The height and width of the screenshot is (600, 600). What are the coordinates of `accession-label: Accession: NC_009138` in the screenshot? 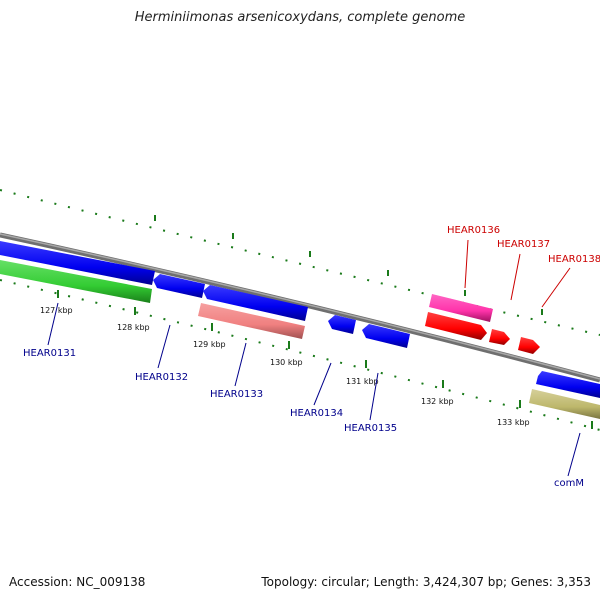 It's located at (77, 582).